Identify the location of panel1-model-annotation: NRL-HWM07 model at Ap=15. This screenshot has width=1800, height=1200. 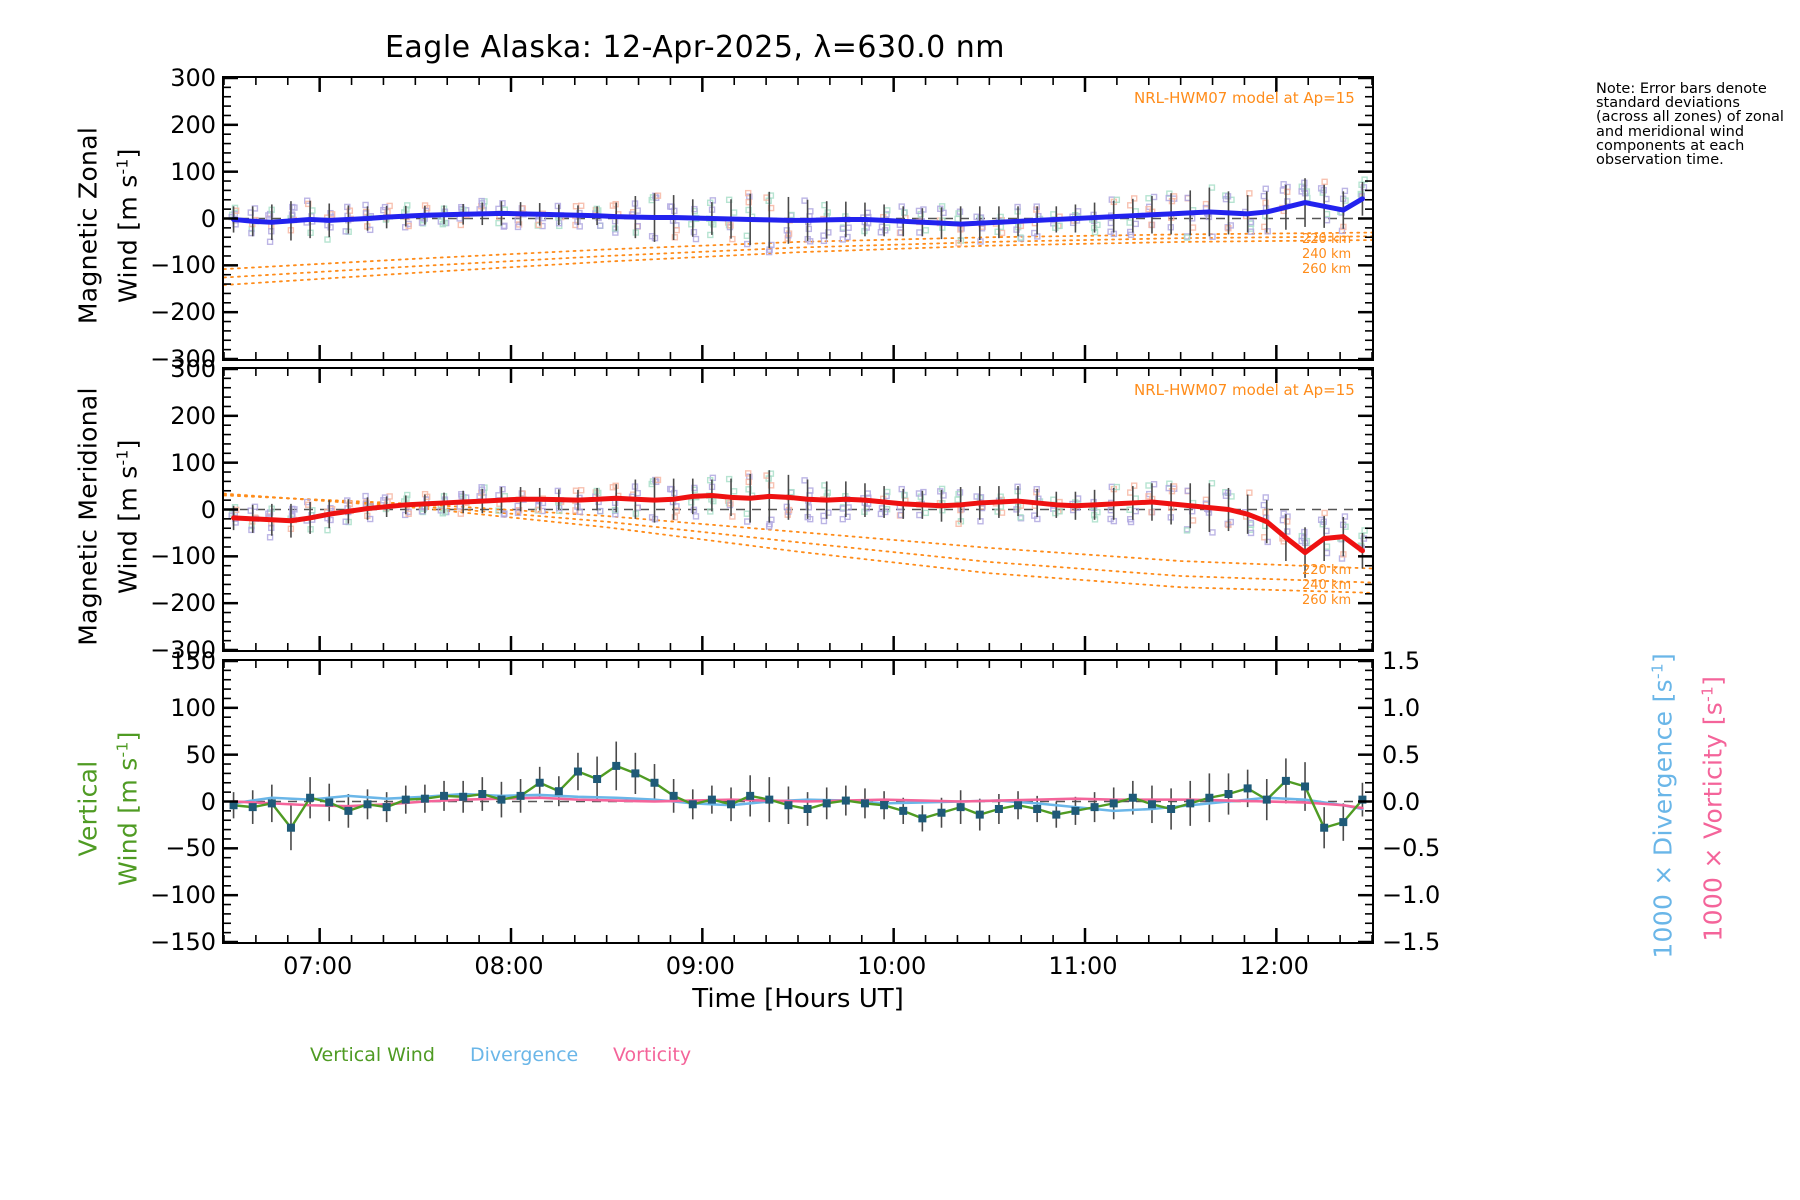
(1244, 98).